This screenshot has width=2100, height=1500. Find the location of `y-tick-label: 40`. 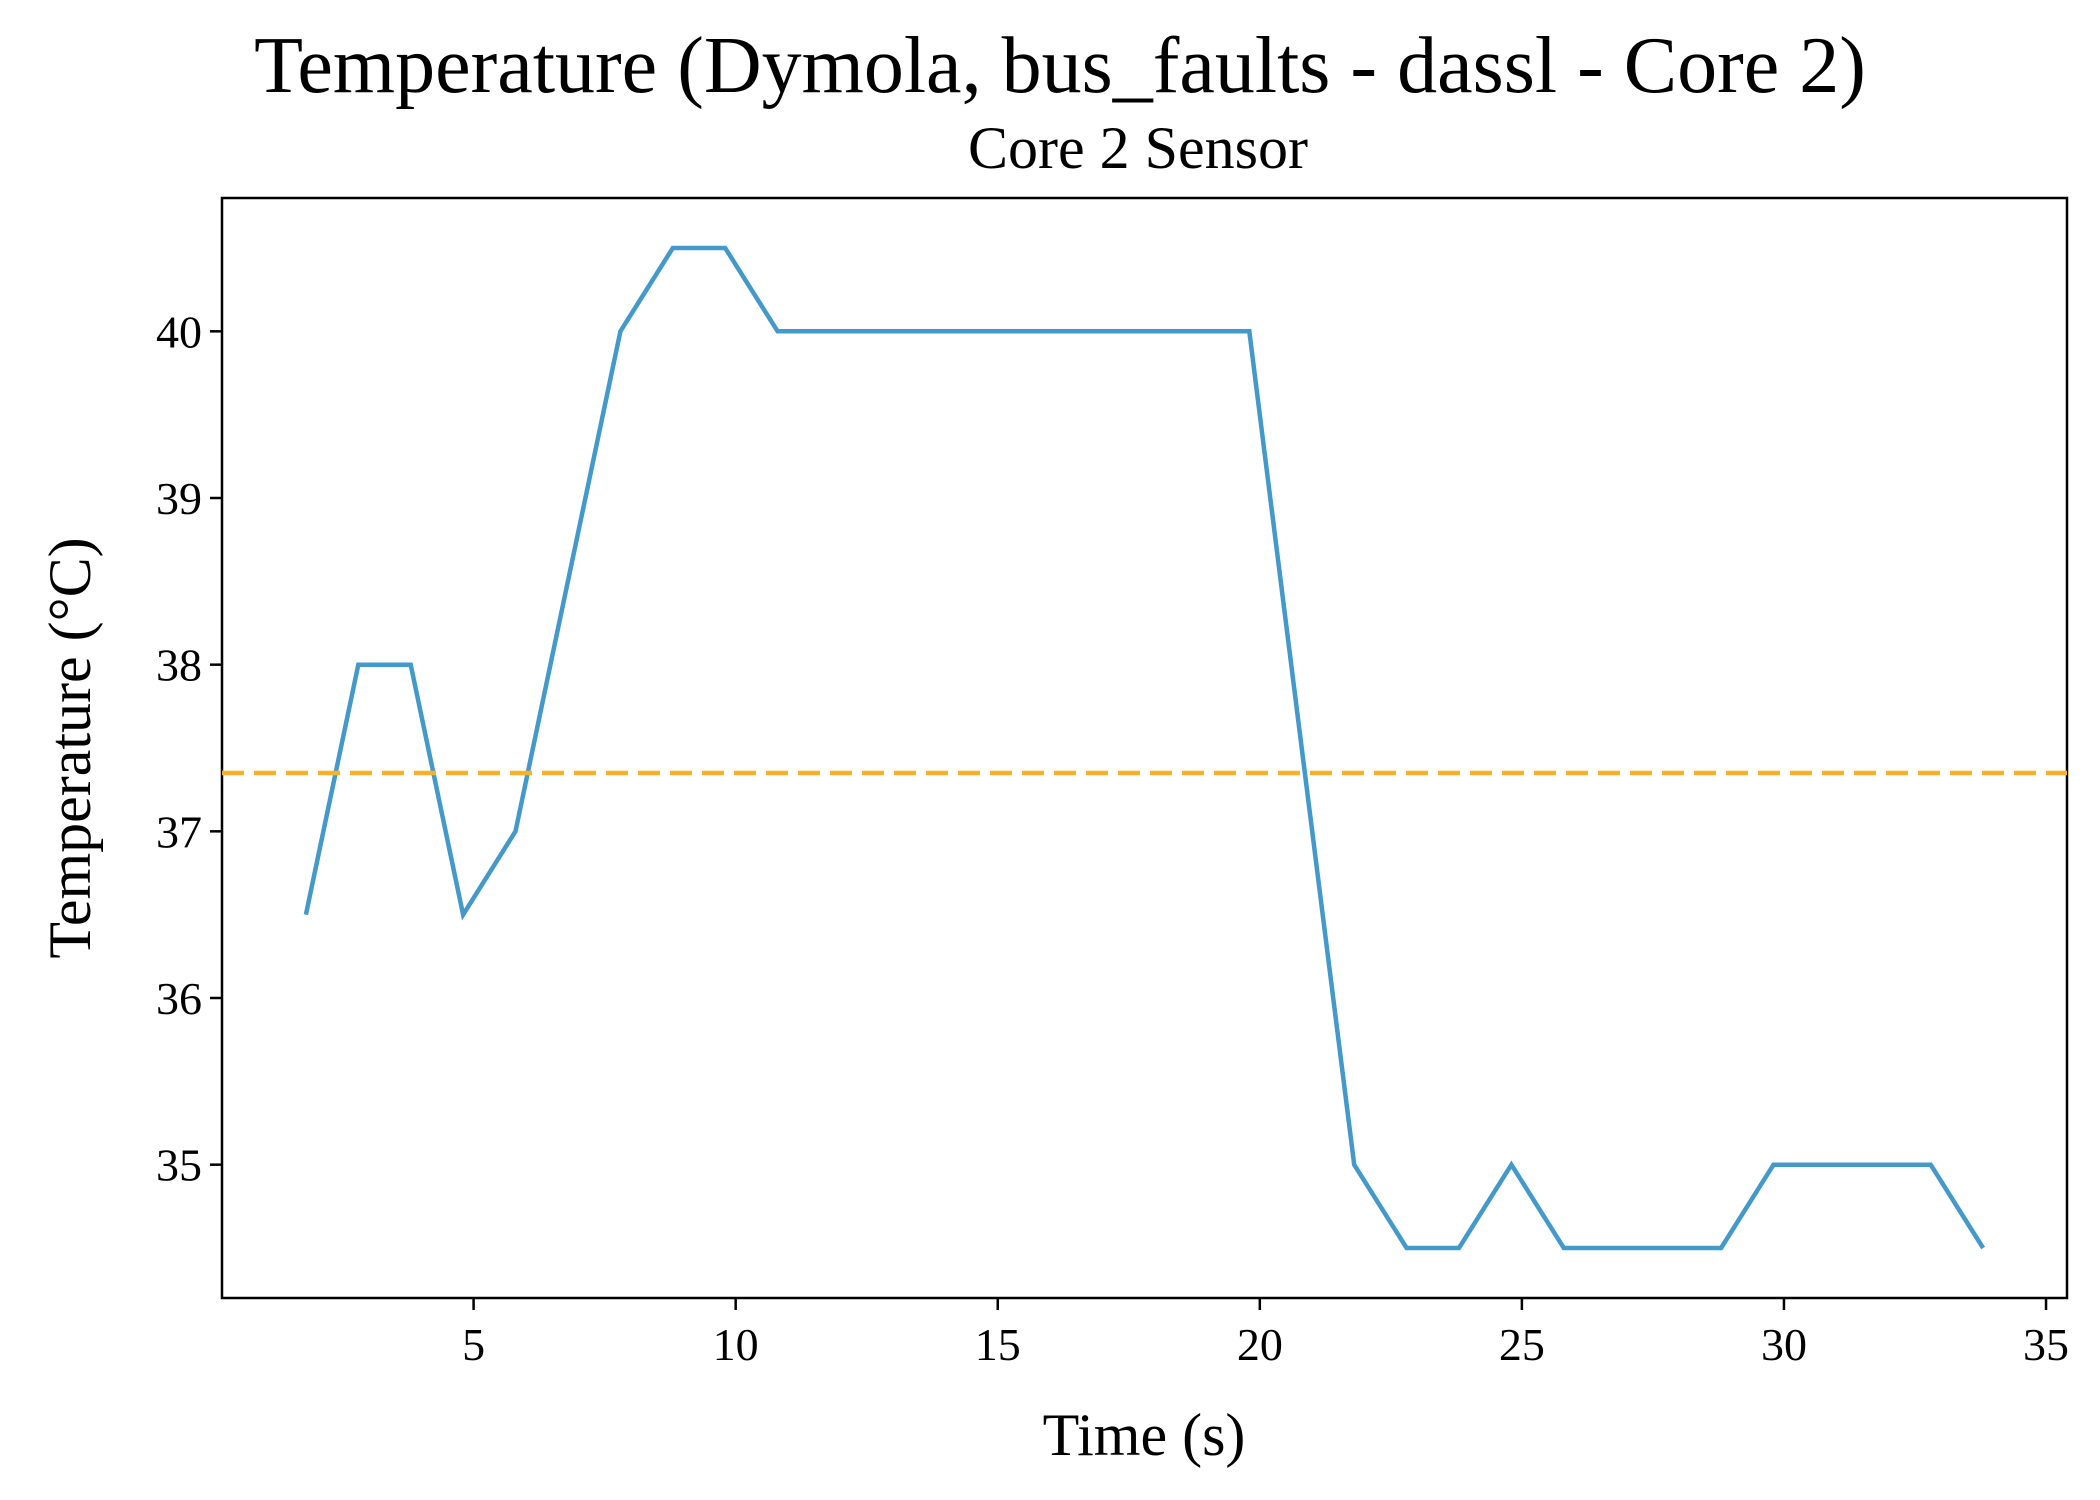

y-tick-label: 40 is located at coordinates (179, 331).